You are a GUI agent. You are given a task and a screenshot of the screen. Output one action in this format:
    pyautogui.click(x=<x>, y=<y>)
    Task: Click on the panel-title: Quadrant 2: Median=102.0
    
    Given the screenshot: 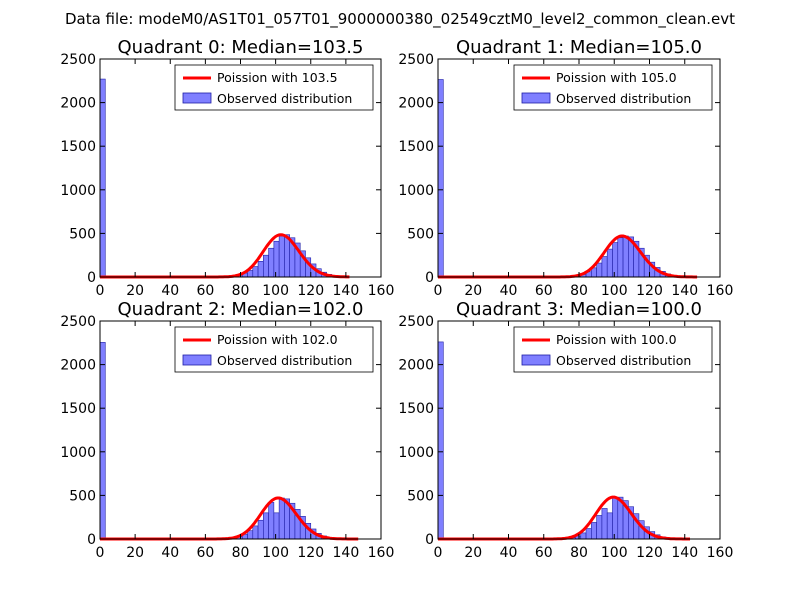 What is the action you would take?
    pyautogui.click(x=241, y=309)
    